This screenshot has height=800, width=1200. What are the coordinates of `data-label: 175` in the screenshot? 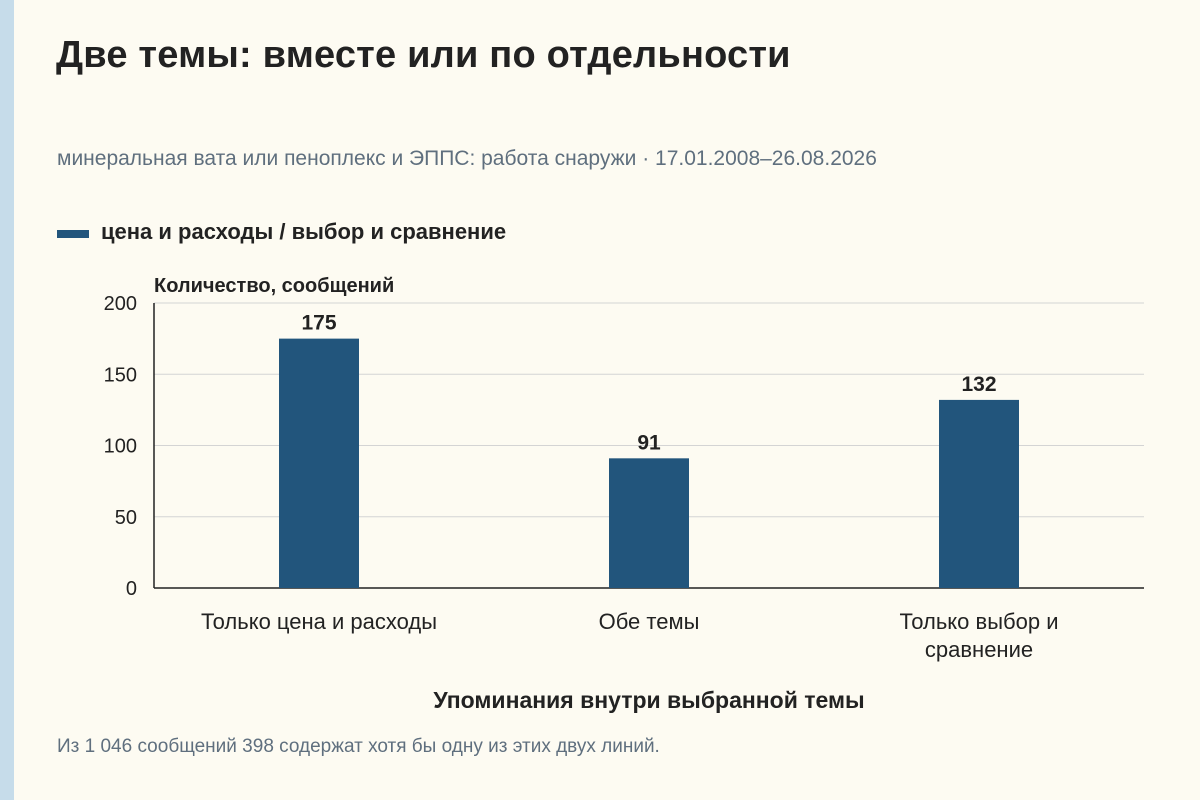 It's located at (318, 323).